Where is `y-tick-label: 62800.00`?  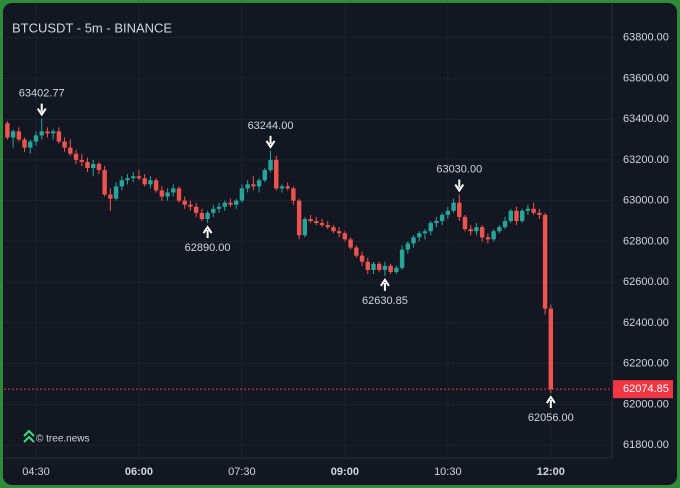
y-tick-label: 62800.00 is located at coordinates (646, 241).